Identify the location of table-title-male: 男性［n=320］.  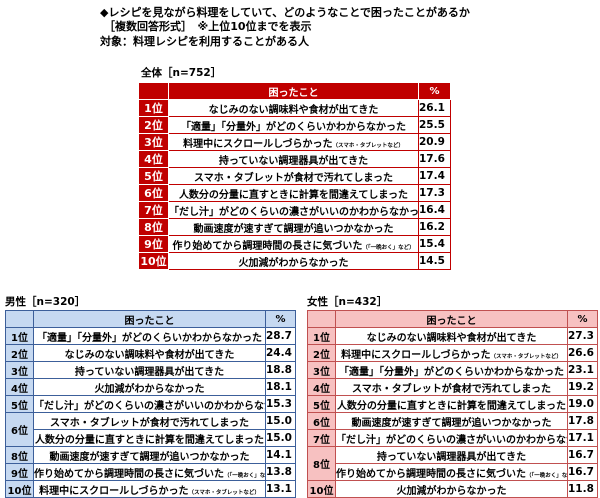
(45, 302).